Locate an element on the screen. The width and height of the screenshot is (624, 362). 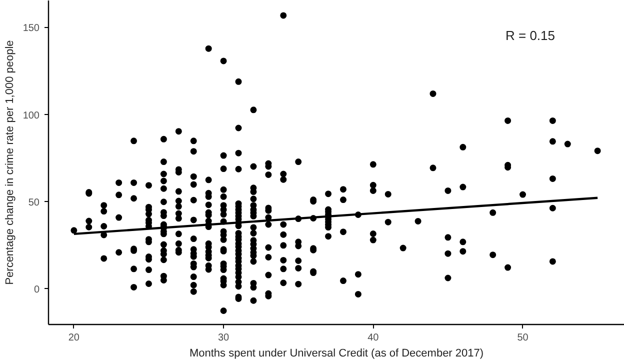
y-tick-label: 50 is located at coordinates (34, 202).